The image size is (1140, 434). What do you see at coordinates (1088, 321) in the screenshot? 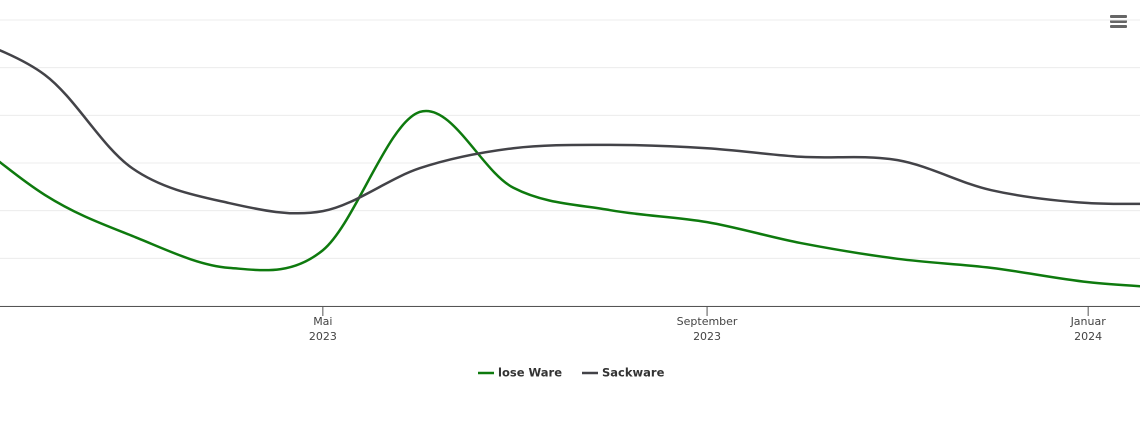
I see `x-tick-label: Januar` at bounding box center [1088, 321].